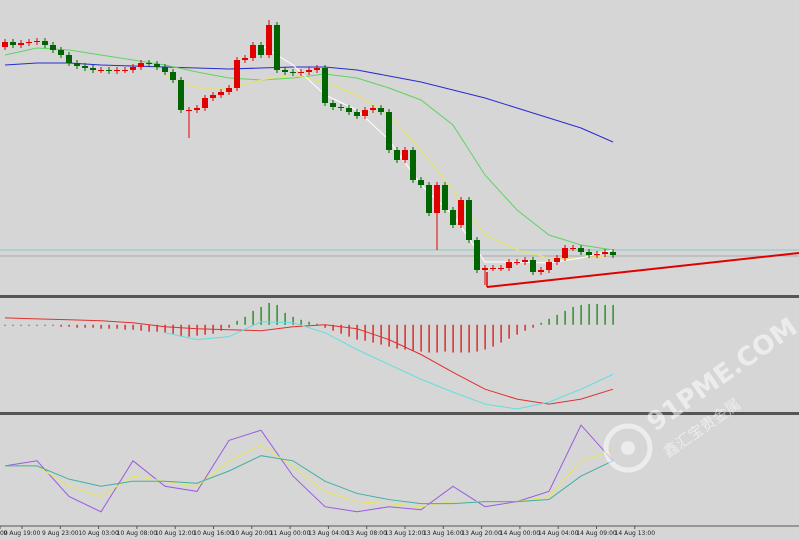 Image resolution: width=799 pixels, height=539 pixels. What do you see at coordinates (635, 533) in the screenshot?
I see `time-label: 14 Aug 13:00` at bounding box center [635, 533].